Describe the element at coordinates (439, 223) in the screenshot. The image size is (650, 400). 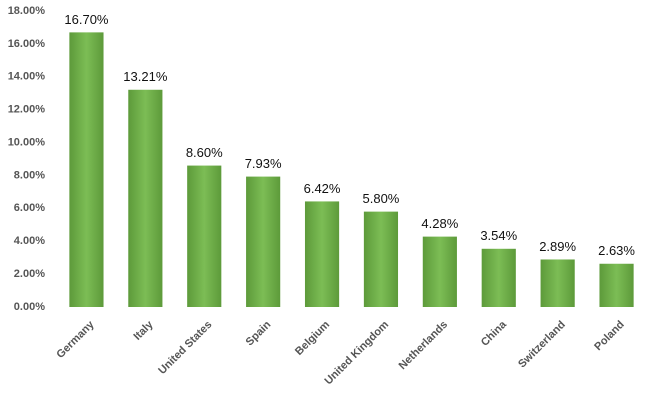
I see `value-label: 4.28%` at that location.